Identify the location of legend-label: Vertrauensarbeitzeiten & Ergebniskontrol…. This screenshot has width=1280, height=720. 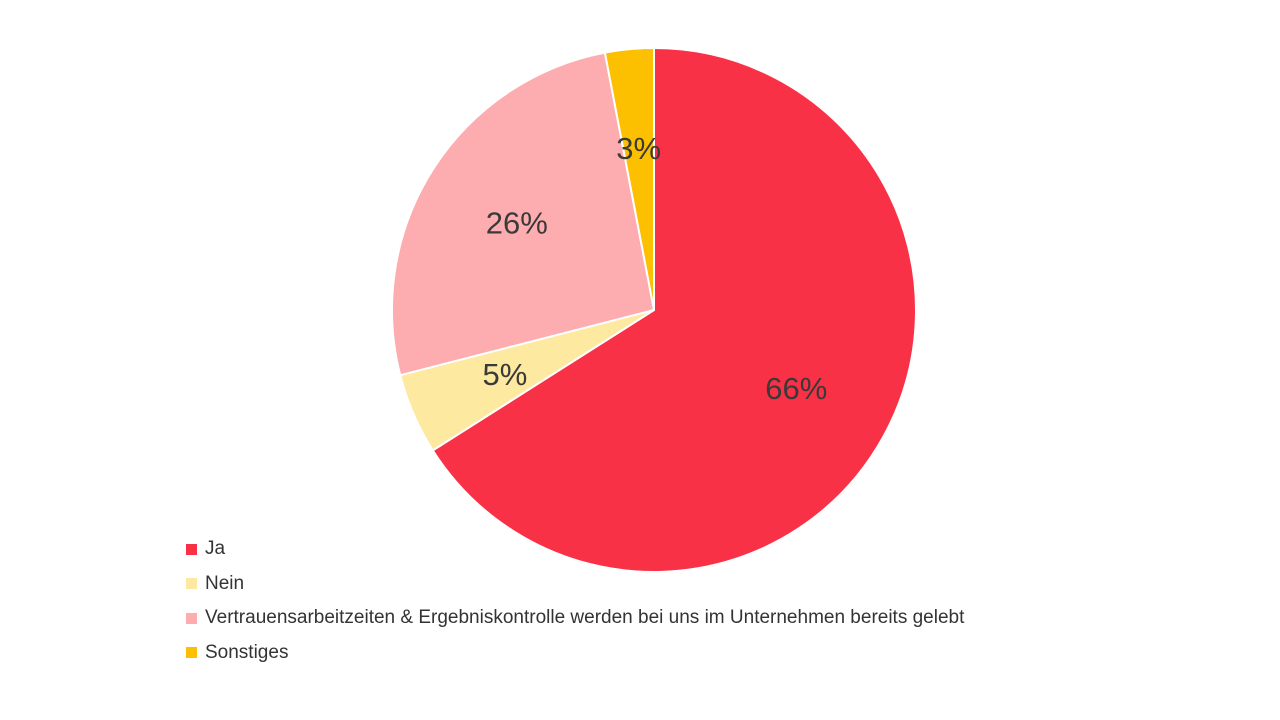
(585, 618).